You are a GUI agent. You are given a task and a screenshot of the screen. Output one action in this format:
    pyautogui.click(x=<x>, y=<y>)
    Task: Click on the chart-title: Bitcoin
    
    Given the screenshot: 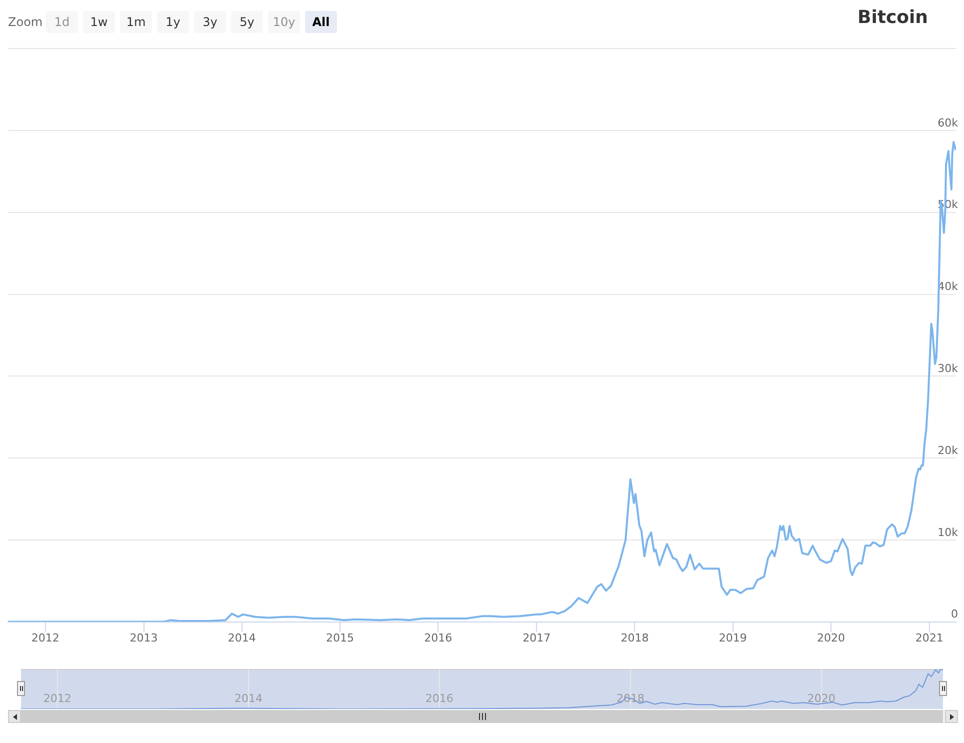 What is the action you would take?
    pyautogui.click(x=892, y=18)
    